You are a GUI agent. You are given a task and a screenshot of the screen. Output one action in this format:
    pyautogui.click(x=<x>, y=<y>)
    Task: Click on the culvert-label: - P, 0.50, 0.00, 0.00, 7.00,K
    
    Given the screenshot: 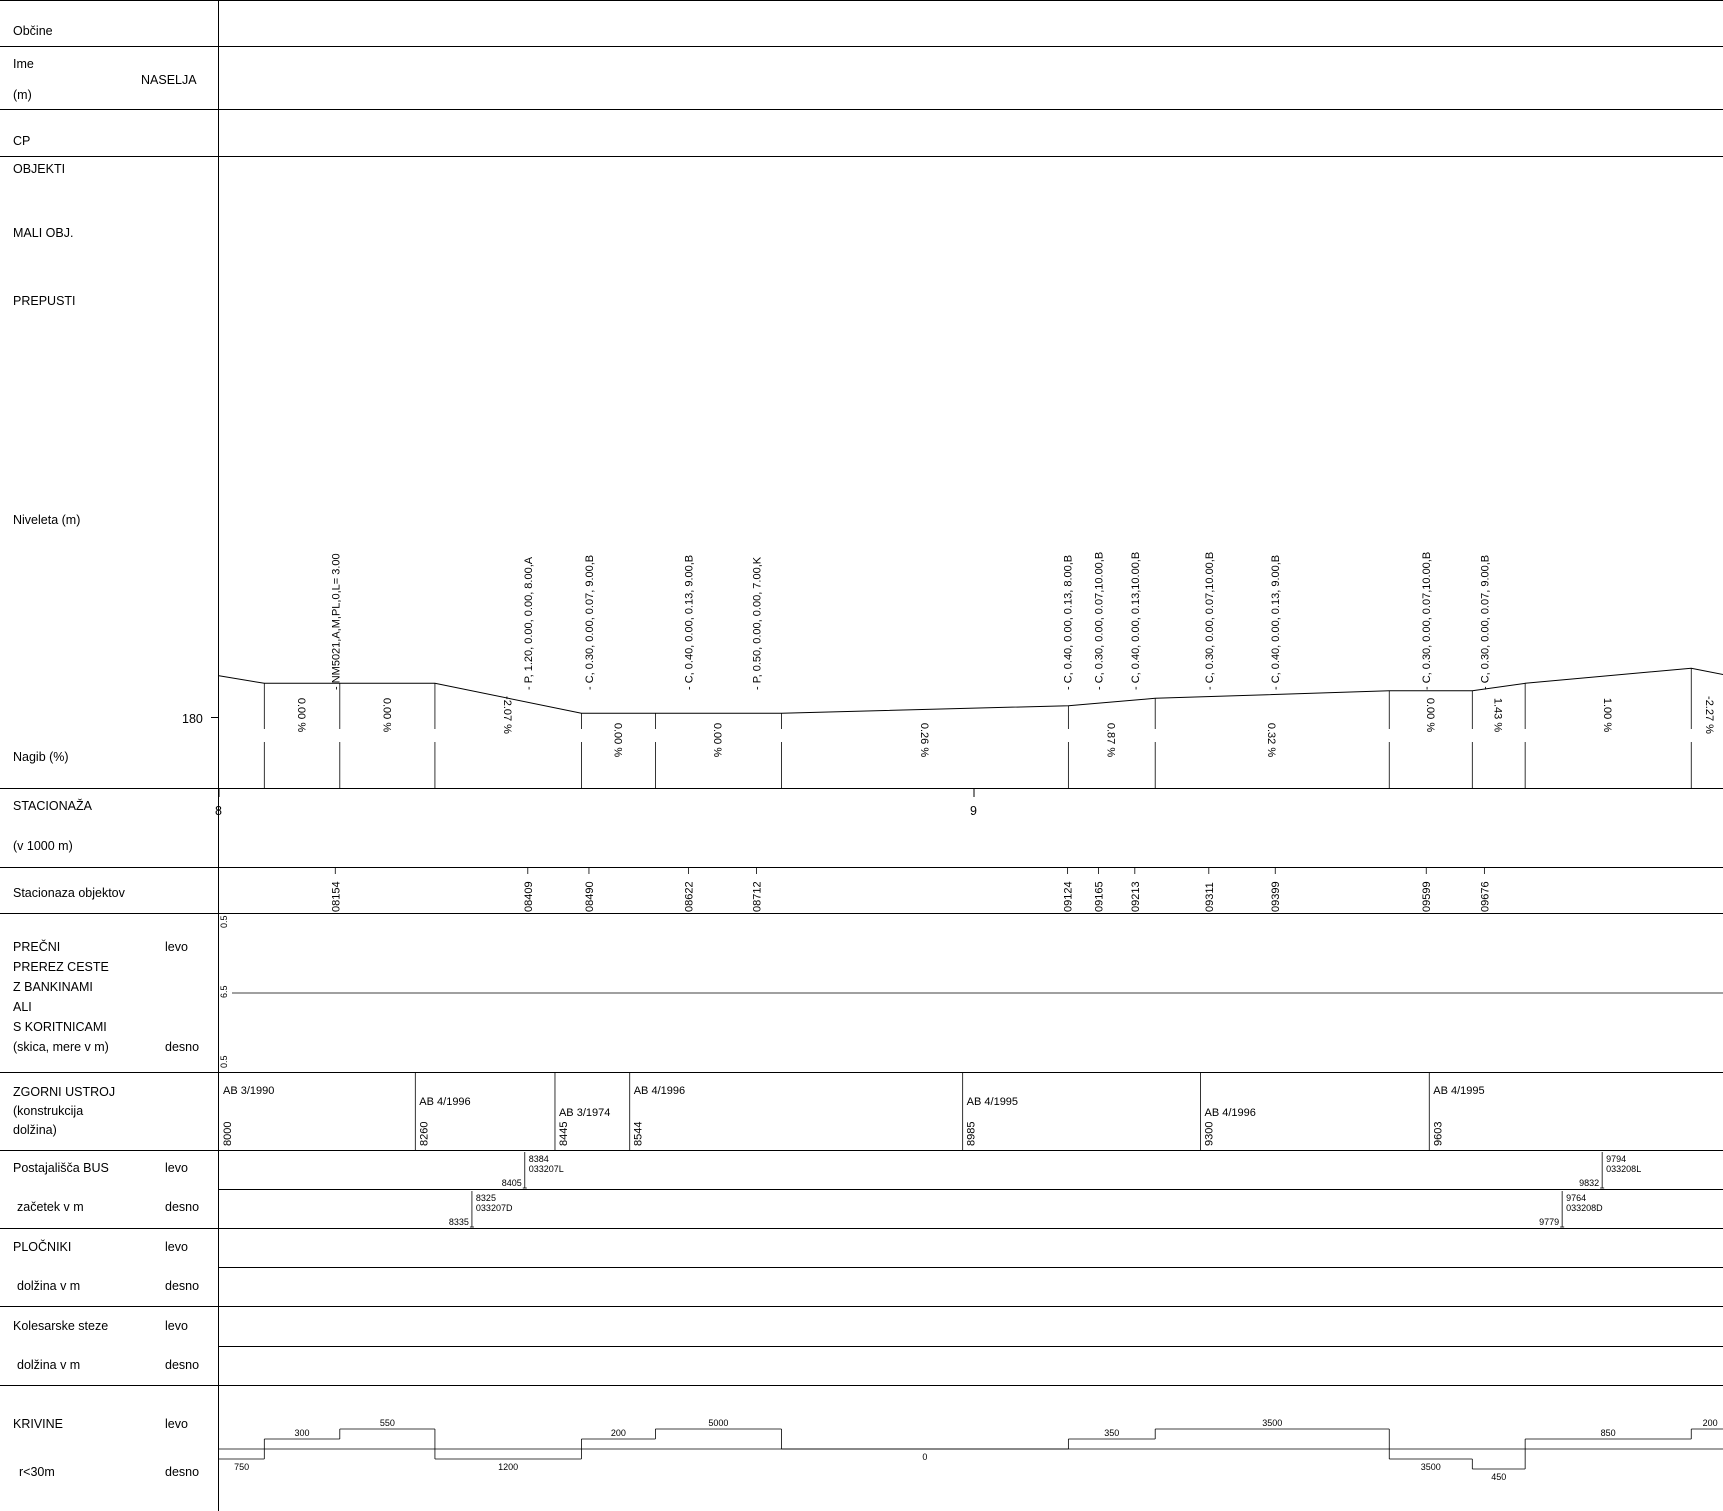 What is the action you would take?
    pyautogui.click(x=758, y=623)
    